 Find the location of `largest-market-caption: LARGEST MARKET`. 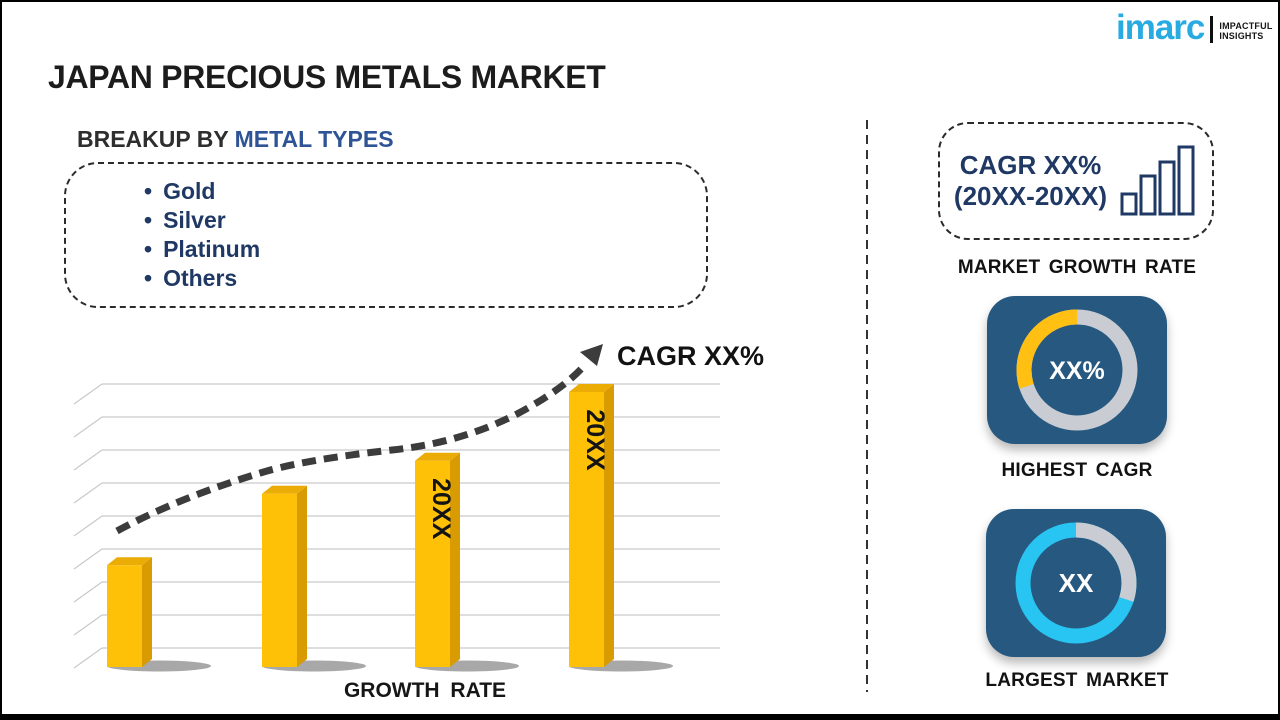

largest-market-caption: LARGEST MARKET is located at coordinates (1077, 680).